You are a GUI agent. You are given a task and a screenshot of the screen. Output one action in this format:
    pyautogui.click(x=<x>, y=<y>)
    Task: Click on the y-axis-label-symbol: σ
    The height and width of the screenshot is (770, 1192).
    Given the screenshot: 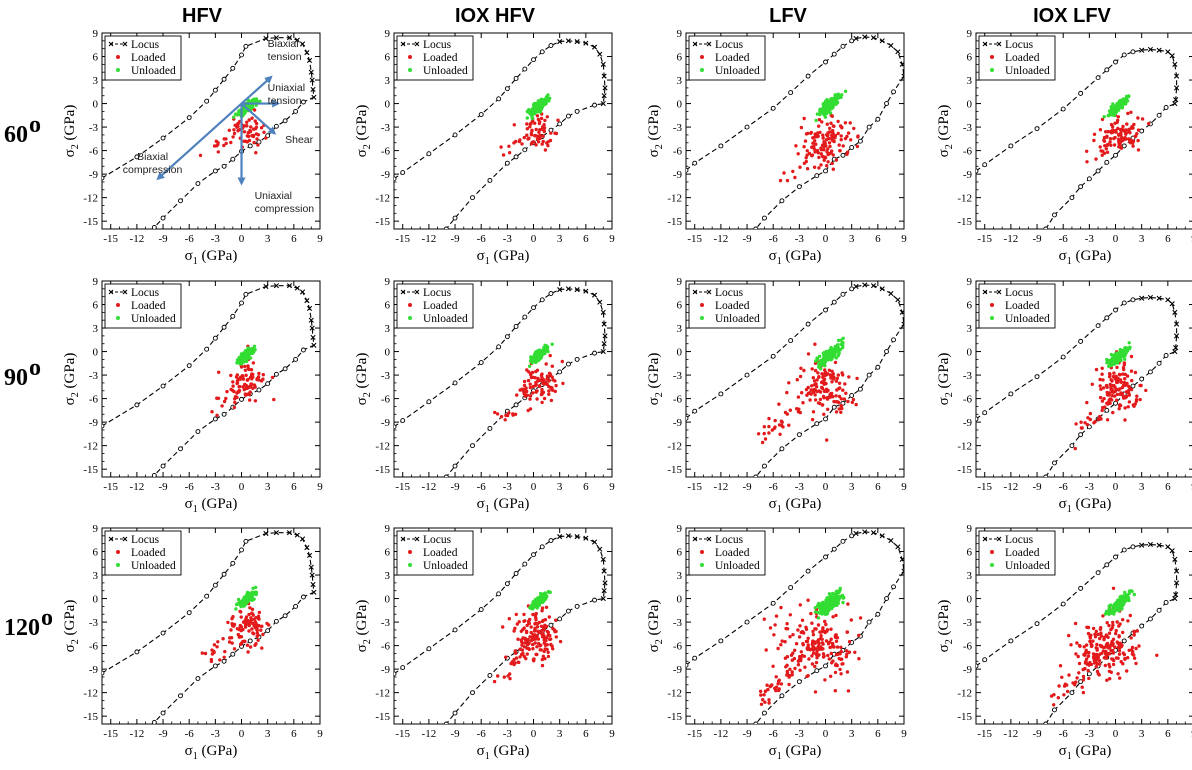 What is the action you would take?
    pyautogui.click(x=70, y=401)
    